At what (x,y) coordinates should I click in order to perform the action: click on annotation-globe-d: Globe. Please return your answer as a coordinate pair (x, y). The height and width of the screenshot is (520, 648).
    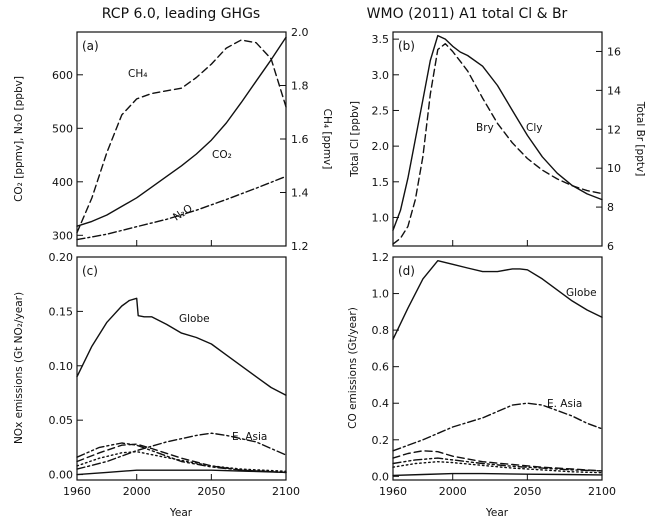
    Looking at the image, I should click on (581, 293).